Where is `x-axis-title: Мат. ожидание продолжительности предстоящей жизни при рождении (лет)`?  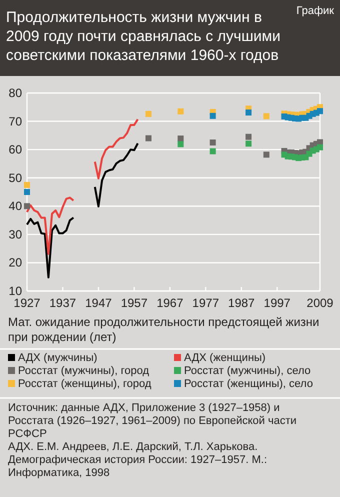
x-axis-title: Мат. ожидание продолжительности предстоящей жизни при рождении (лет) is located at coordinates (164, 329).